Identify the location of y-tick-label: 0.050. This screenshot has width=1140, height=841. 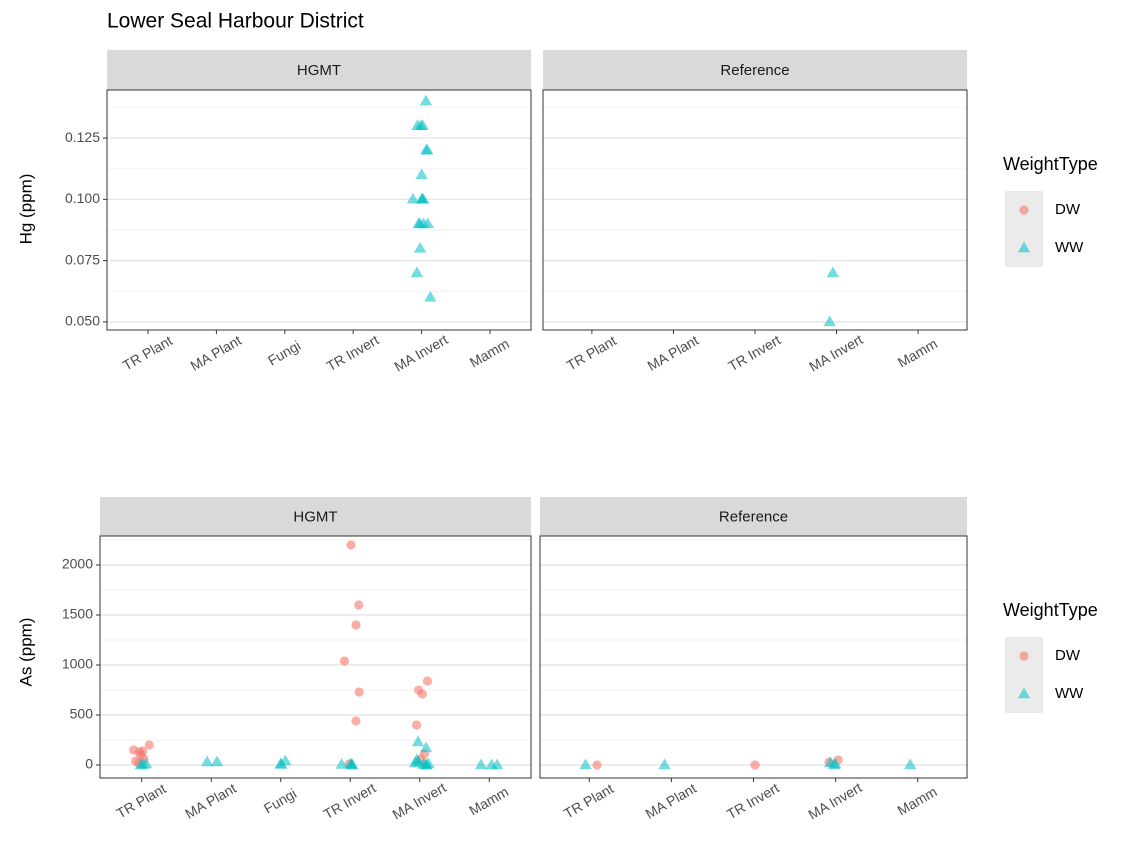
(82, 321).